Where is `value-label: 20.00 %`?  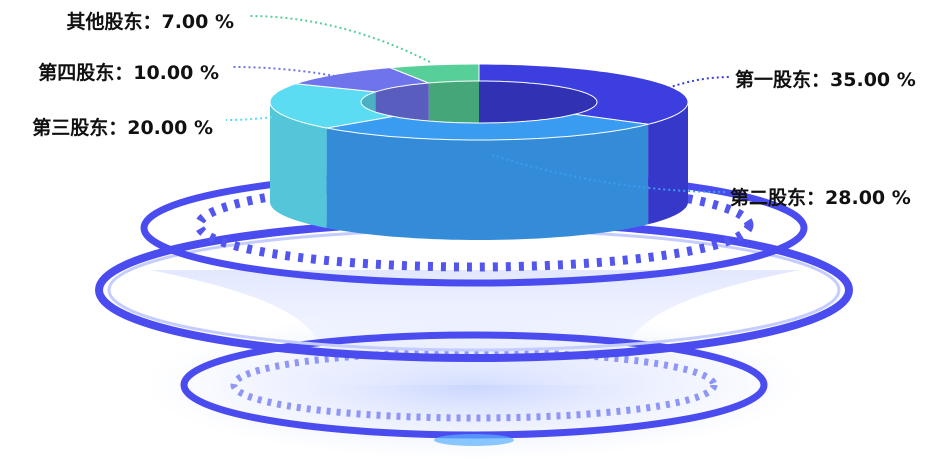
value-label: 20.00 % is located at coordinates (170, 128).